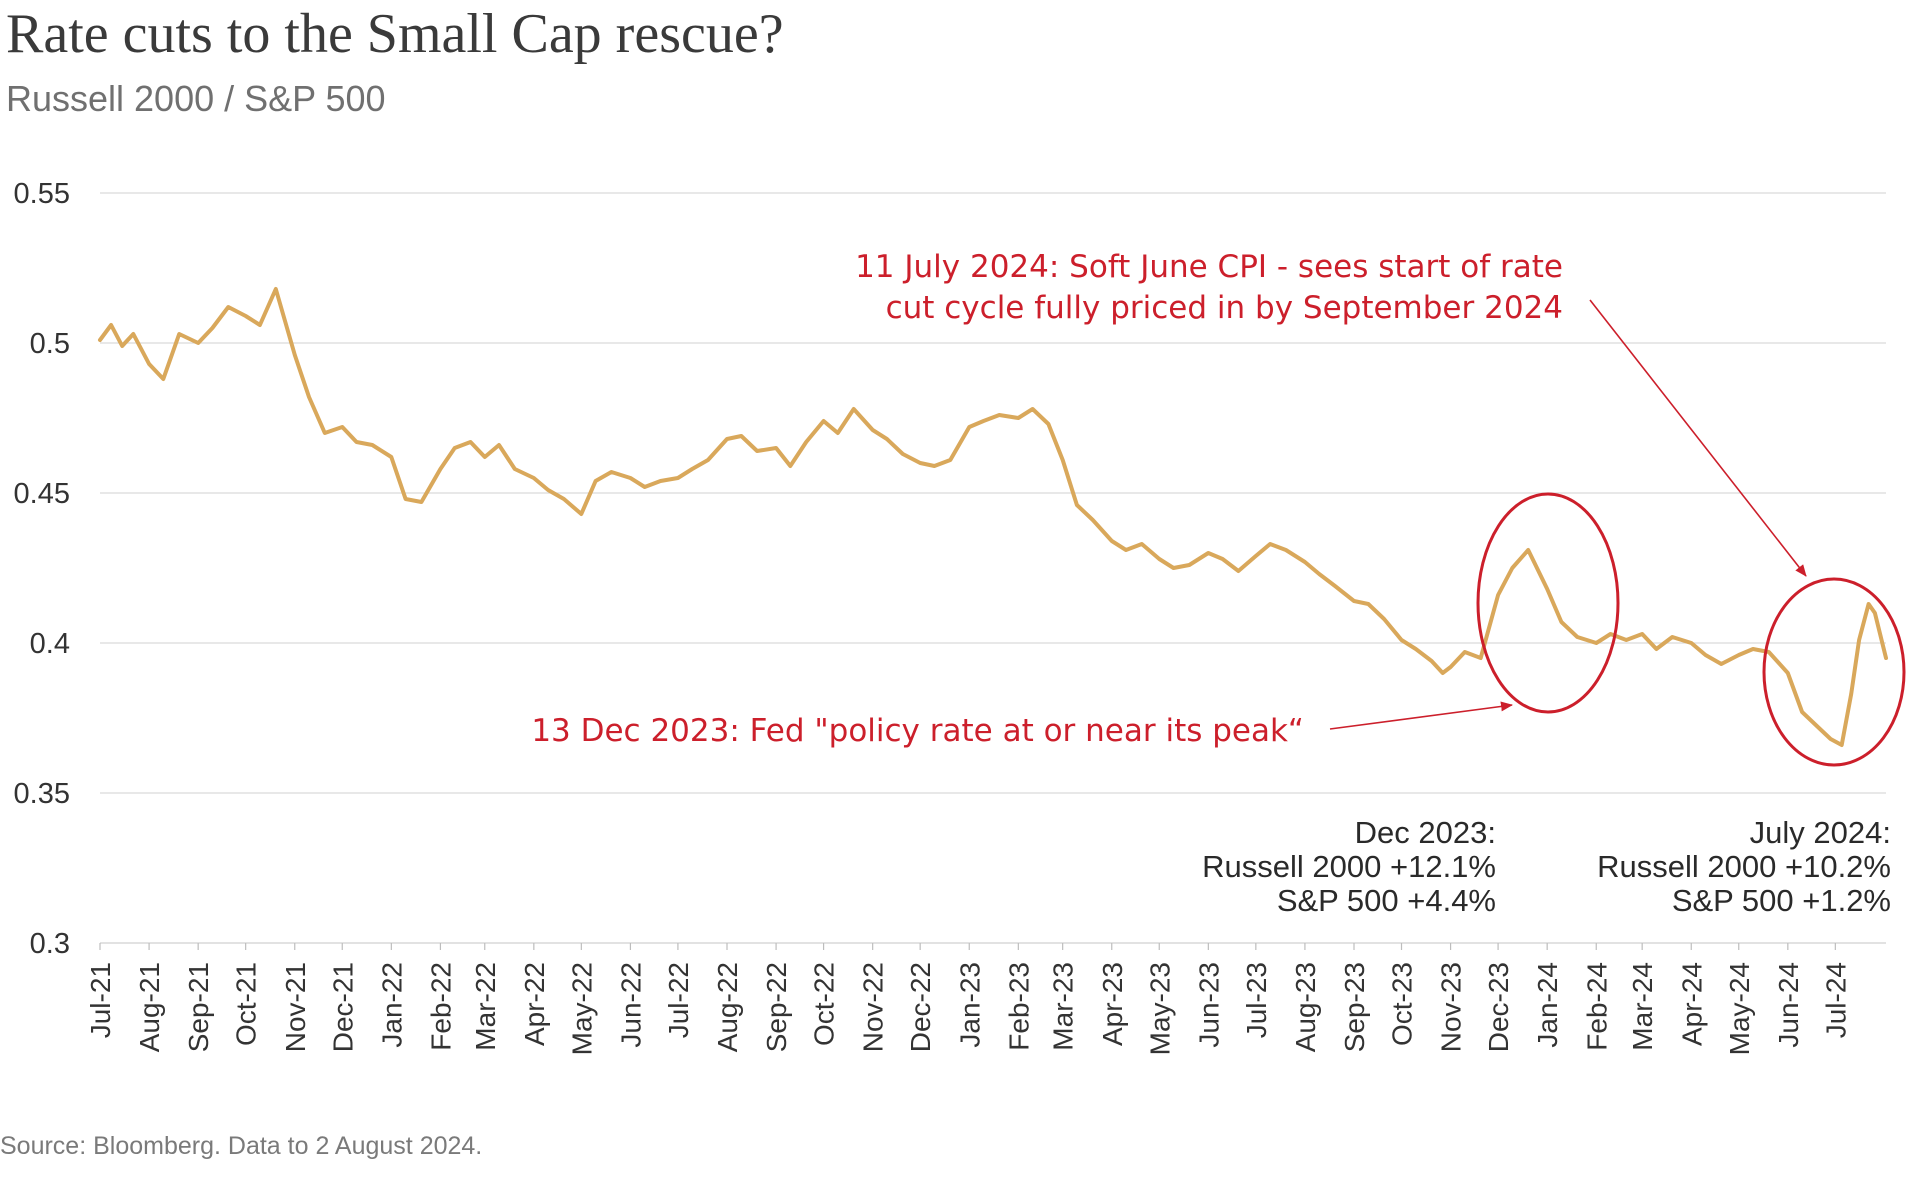  What do you see at coordinates (1834, 672) in the screenshot?
I see `july2024-highlight-circle` at bounding box center [1834, 672].